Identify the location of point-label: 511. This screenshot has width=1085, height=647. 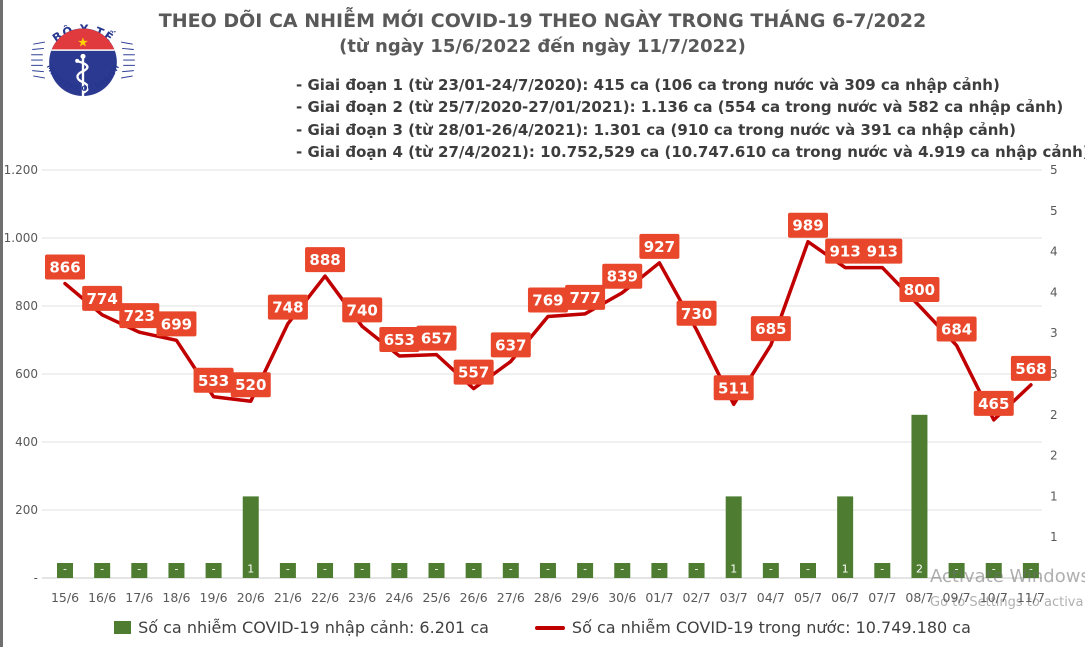
(733, 388).